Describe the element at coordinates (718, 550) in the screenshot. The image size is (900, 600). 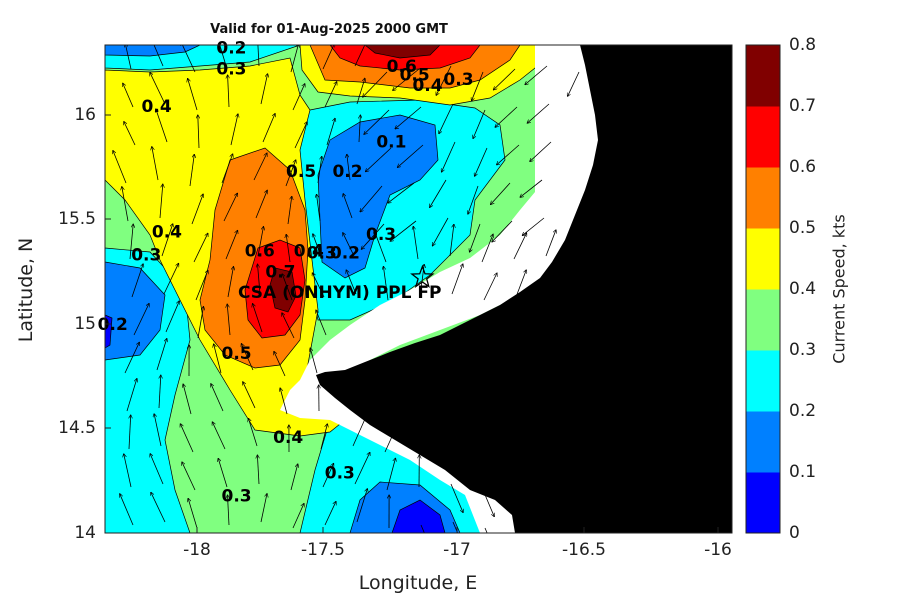
I see `x-tick-label: -16` at that location.